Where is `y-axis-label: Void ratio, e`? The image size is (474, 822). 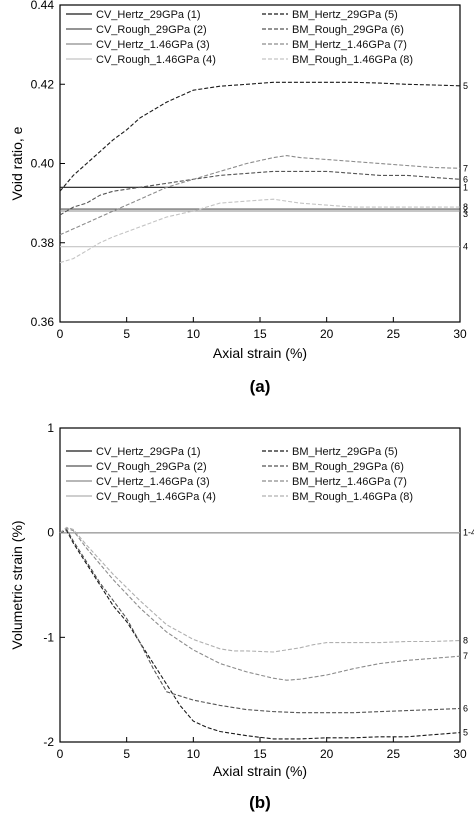
y-axis-label: Void ratio, e is located at coordinates (17, 163).